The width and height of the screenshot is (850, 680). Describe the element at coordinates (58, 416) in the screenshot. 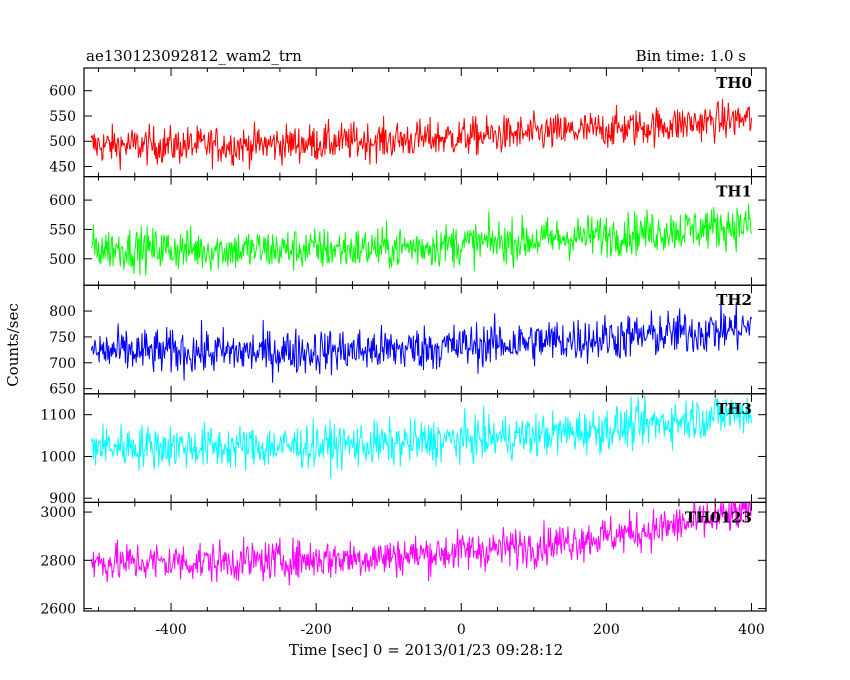

I see `y-tick-label: 1100` at that location.